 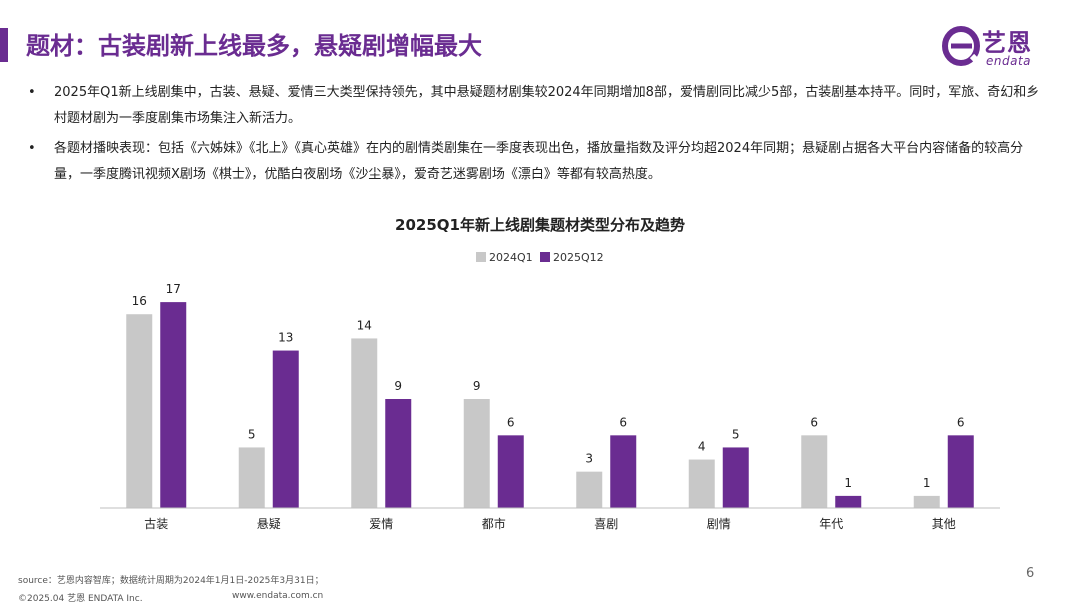 I want to click on x-tick-label-年代: 年代, so click(x=831, y=524).